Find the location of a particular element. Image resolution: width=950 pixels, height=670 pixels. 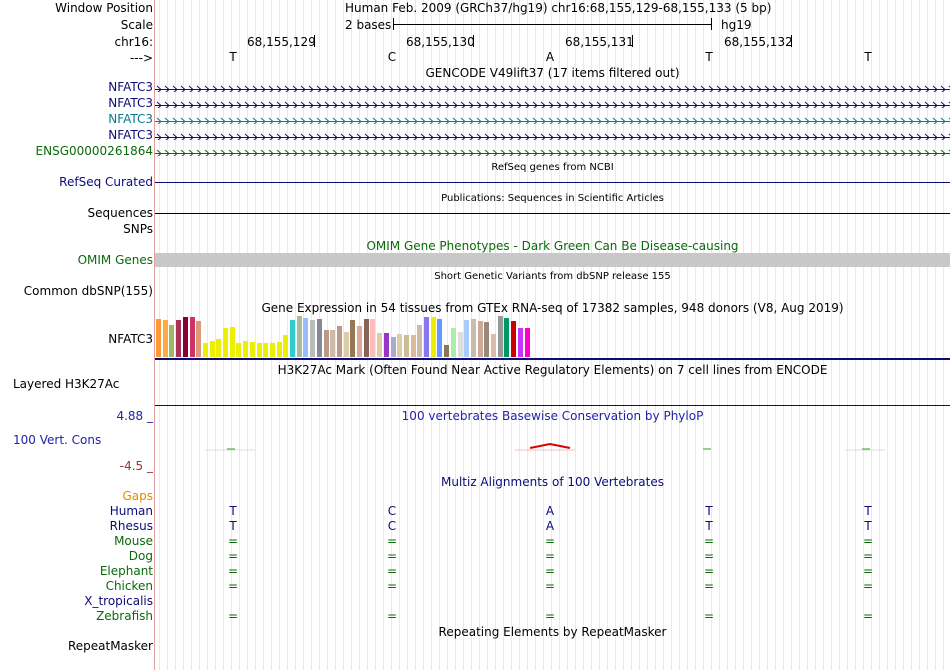

gencode-item-label-5: ENSG00000261864 is located at coordinates (94, 151).